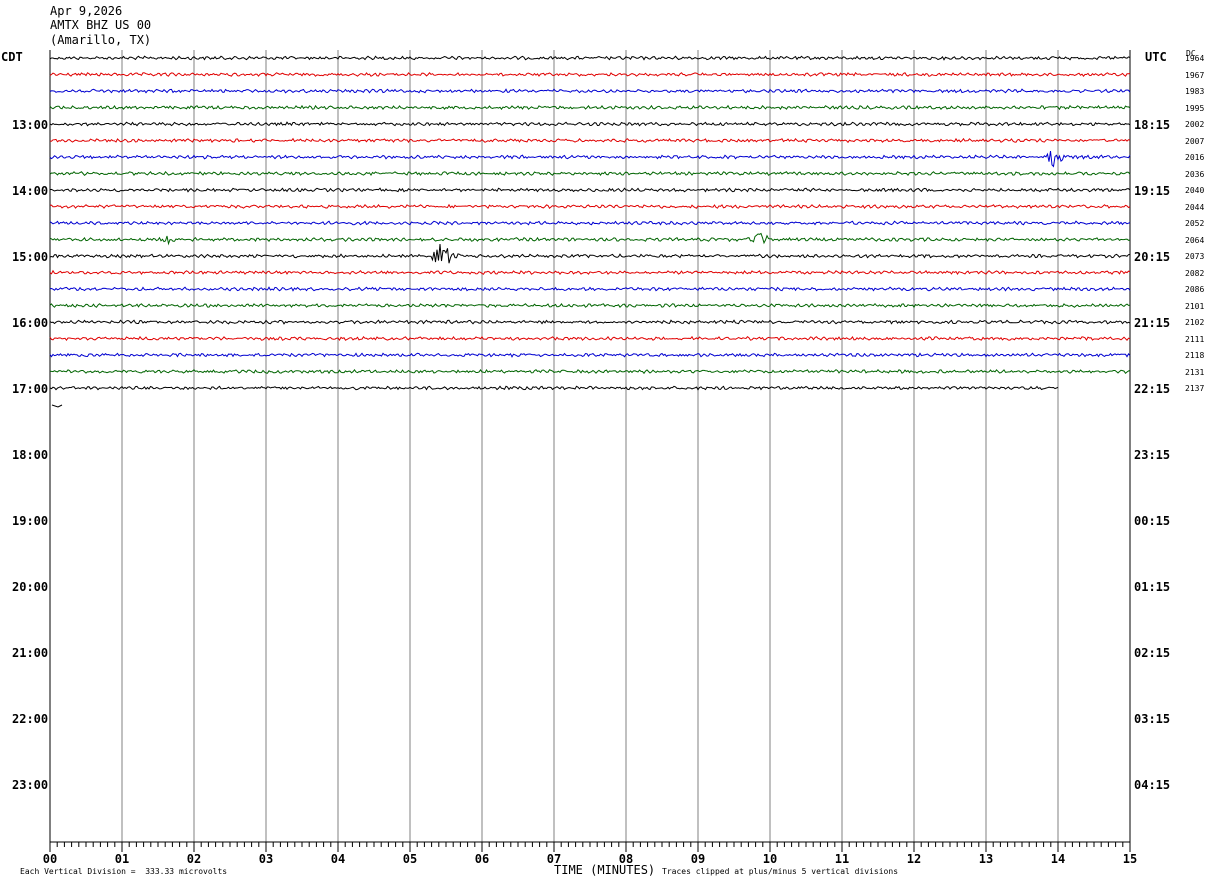 The height and width of the screenshot is (886, 1210). I want to click on x-tick-label: 10, so click(770, 859).